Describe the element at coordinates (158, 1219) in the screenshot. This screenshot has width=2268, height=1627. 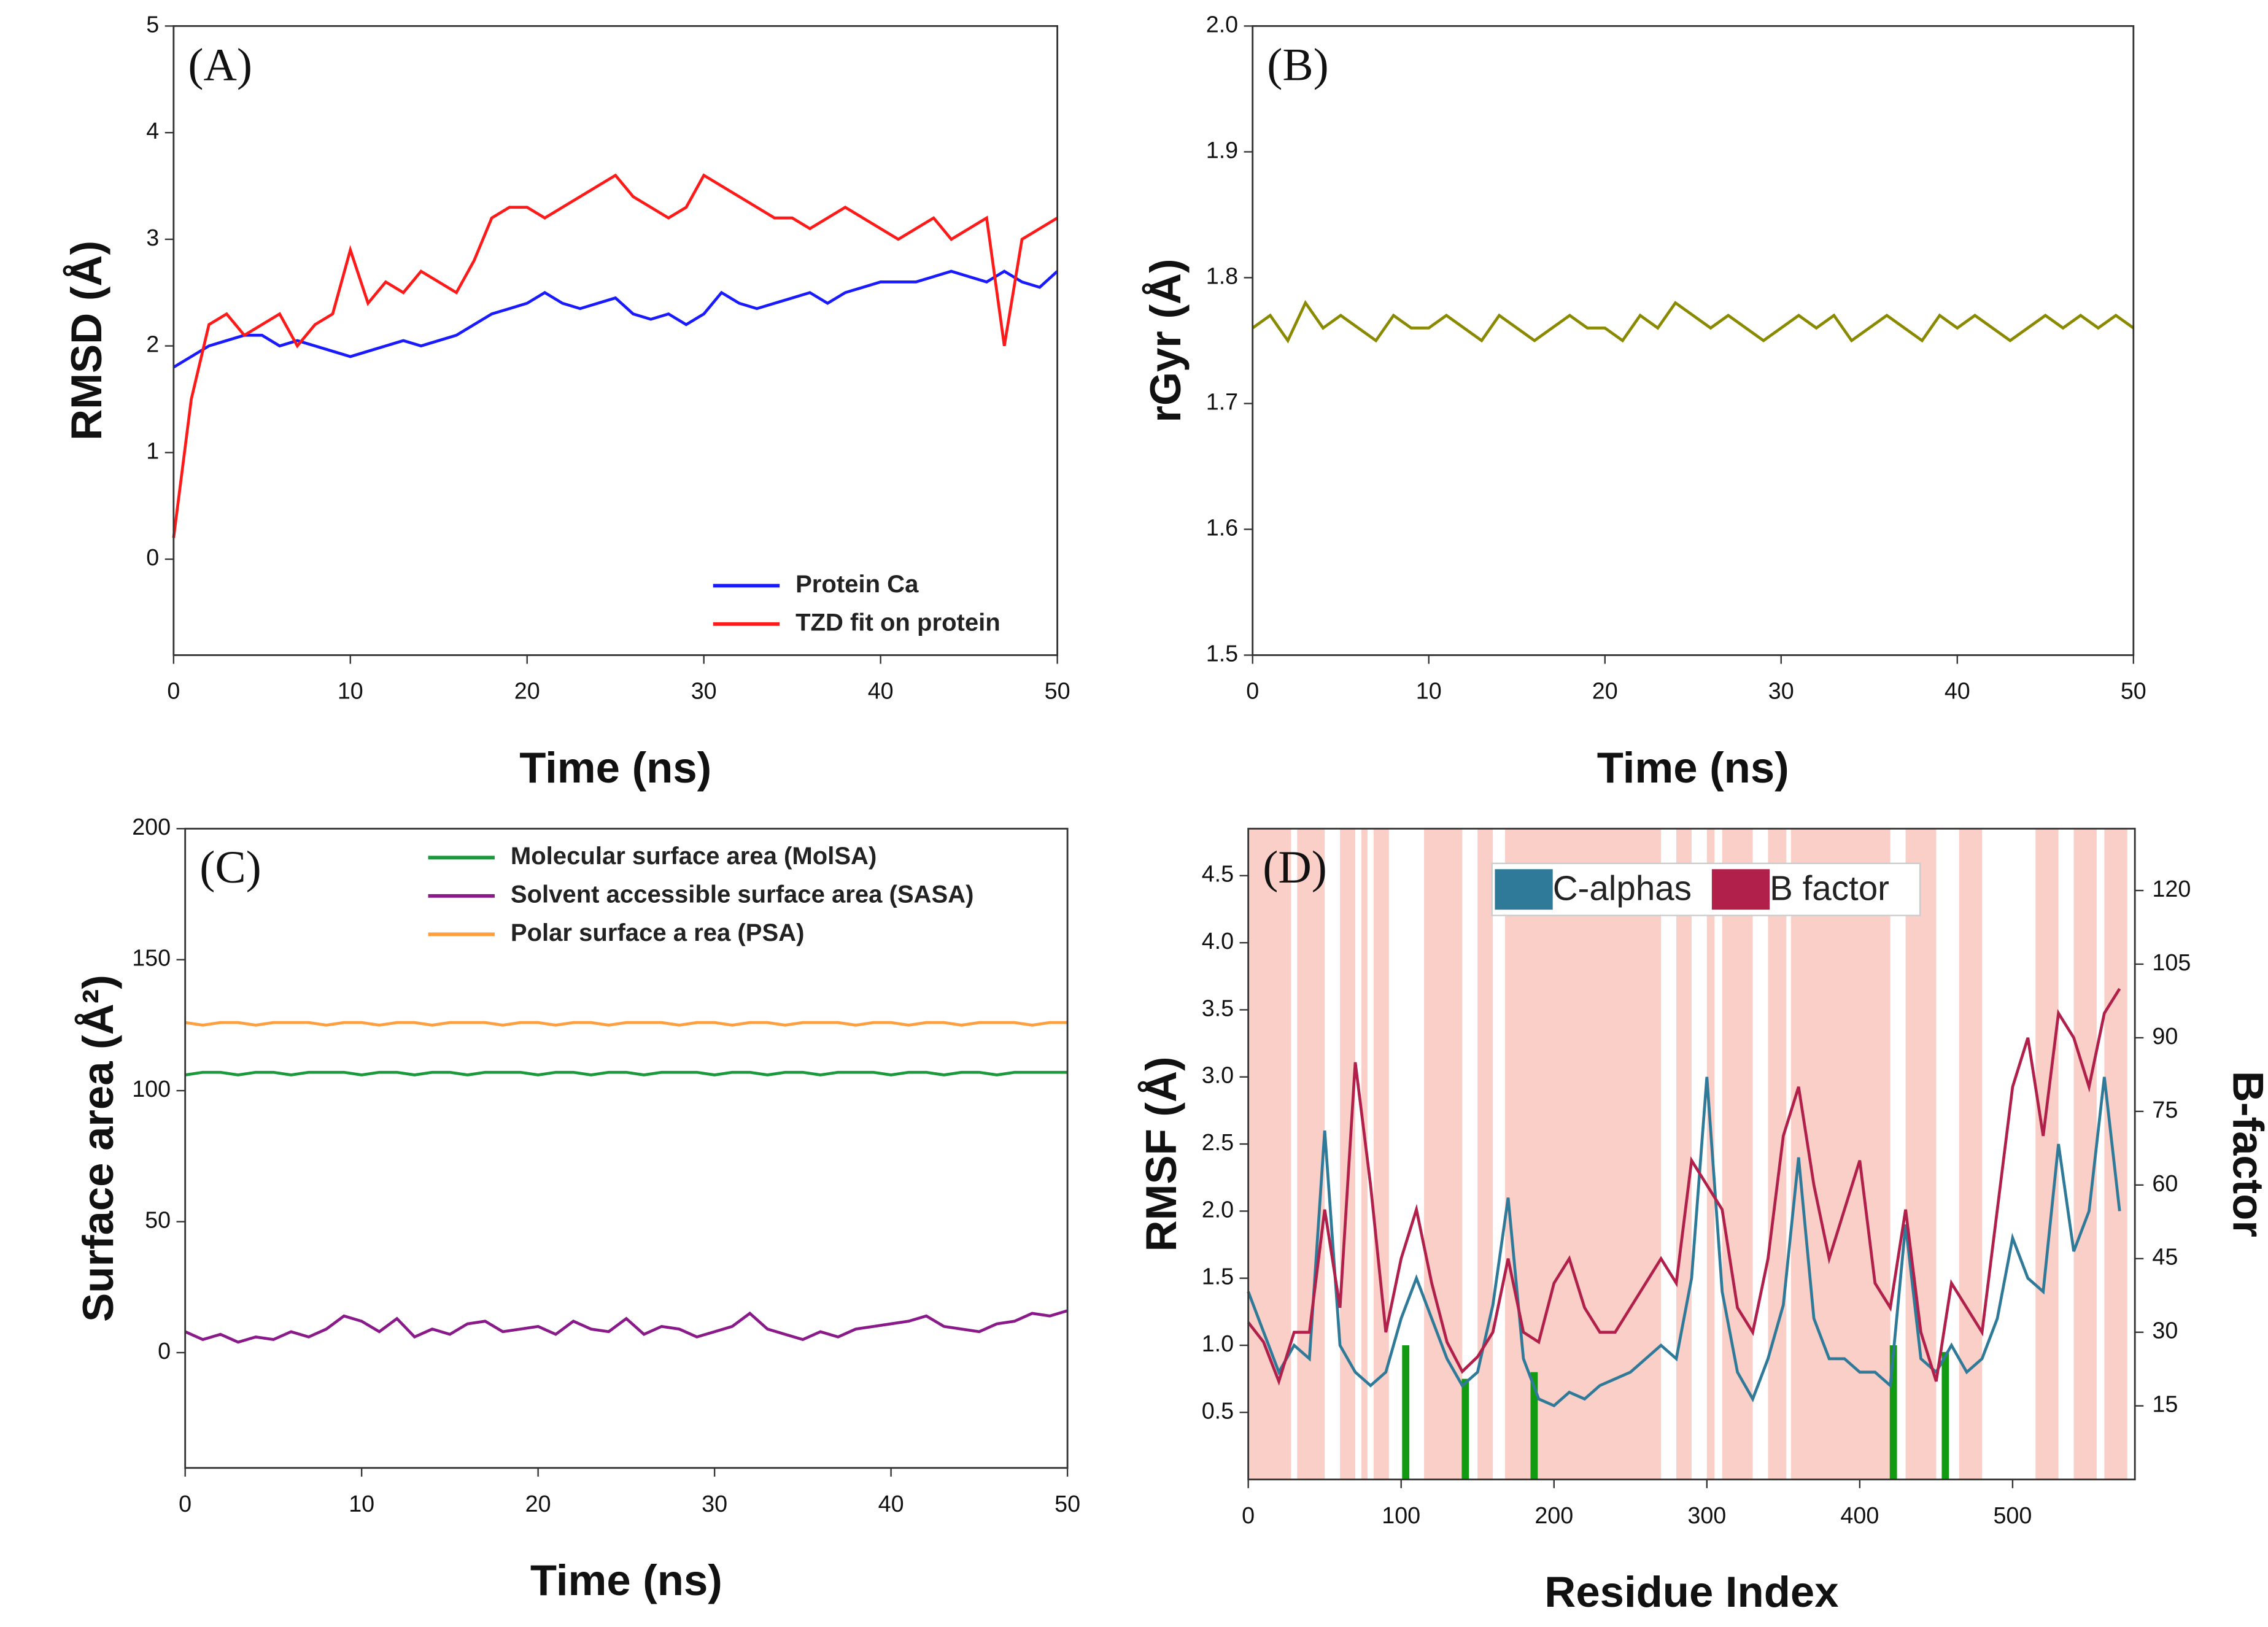
I see `y-tick-label: 50` at that location.